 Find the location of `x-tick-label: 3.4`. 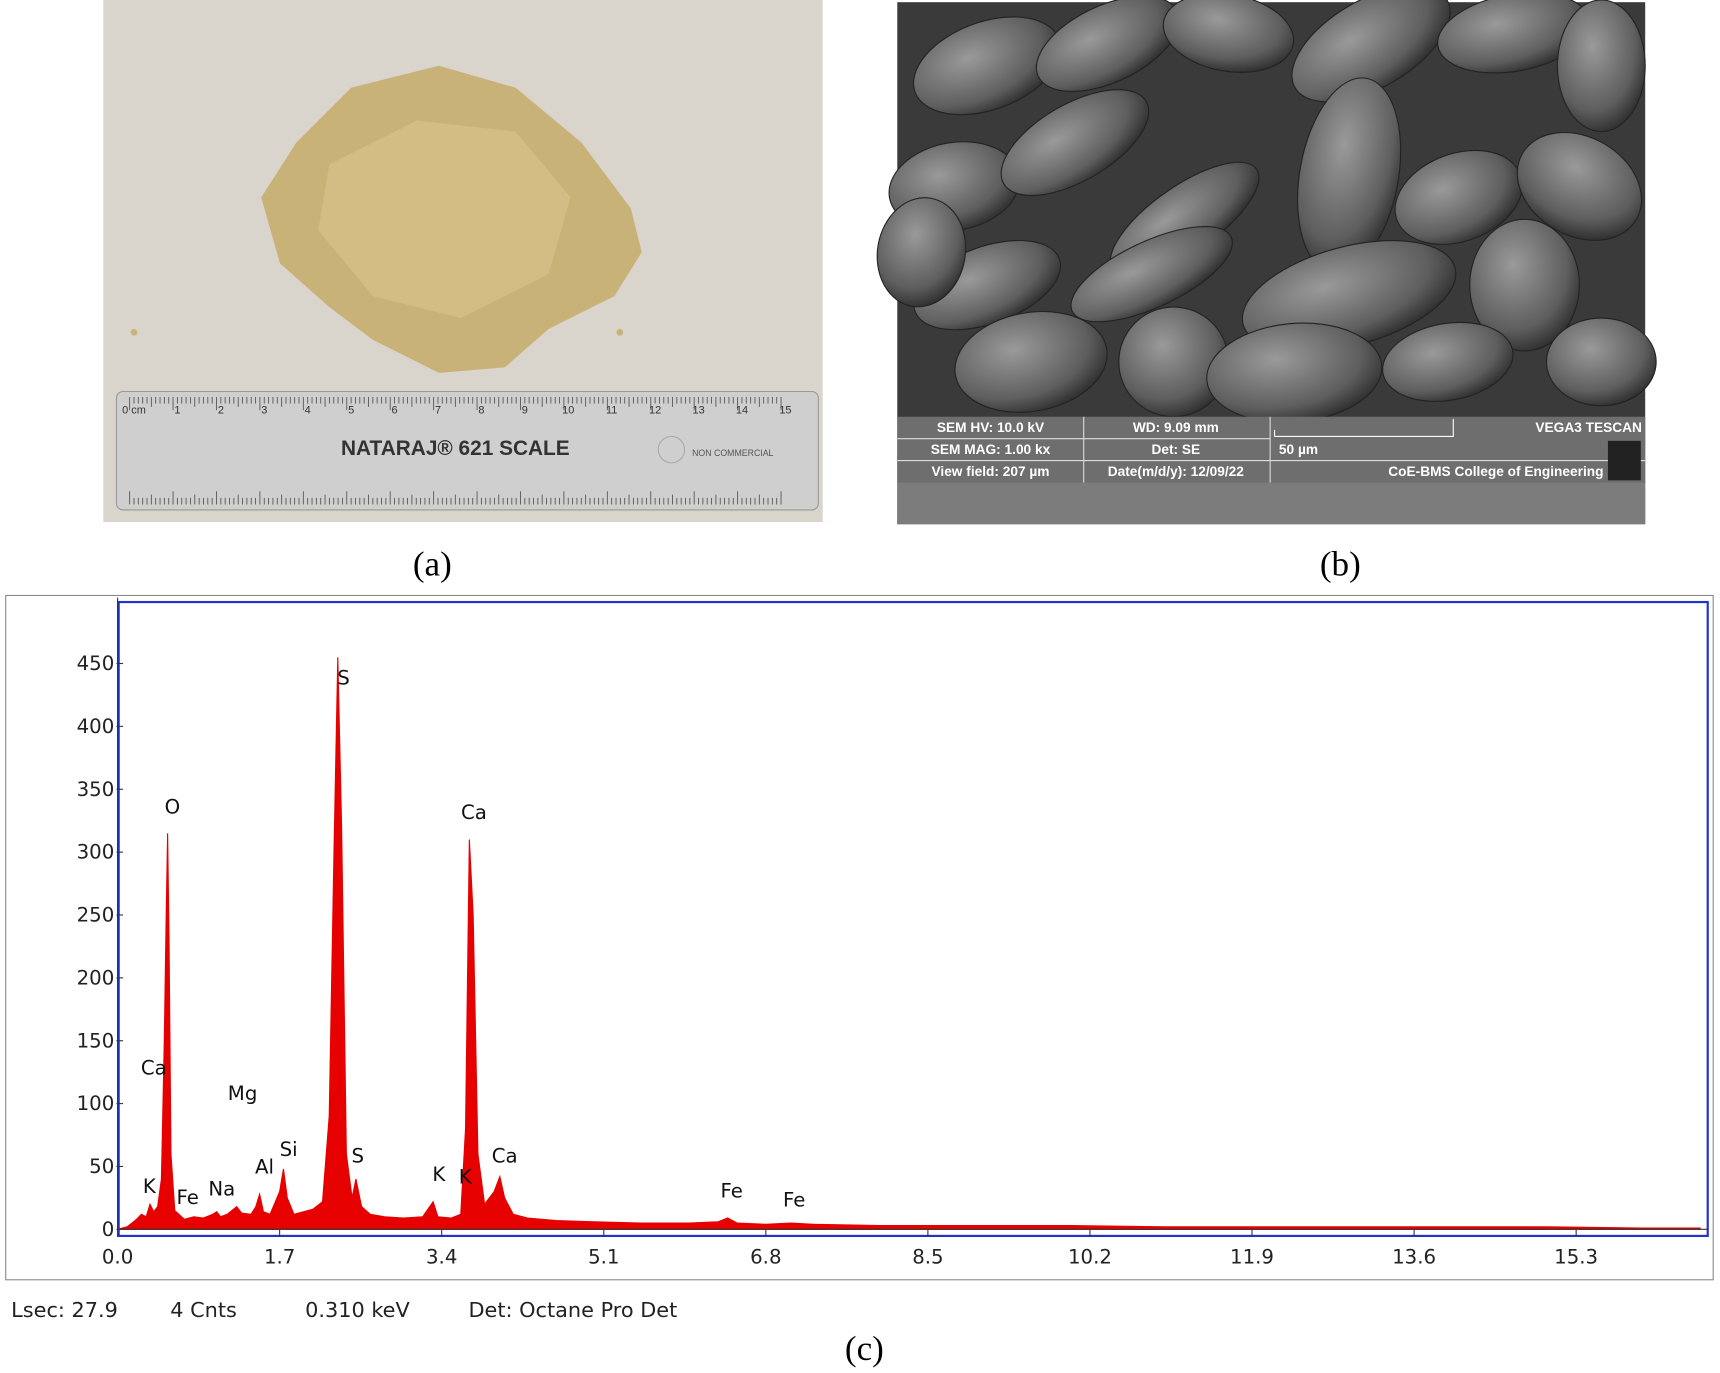

x-tick-label: 3.4 is located at coordinates (441, 1256).